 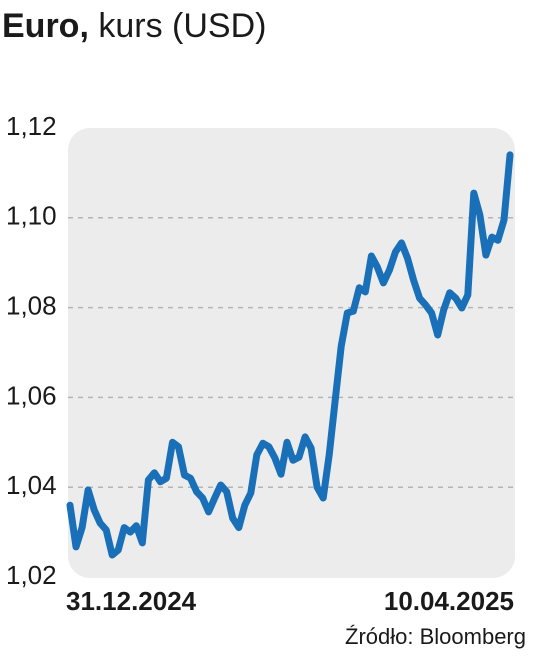 What do you see at coordinates (435, 636) in the screenshot?
I see `source: Źródło: Bloomberg` at bounding box center [435, 636].